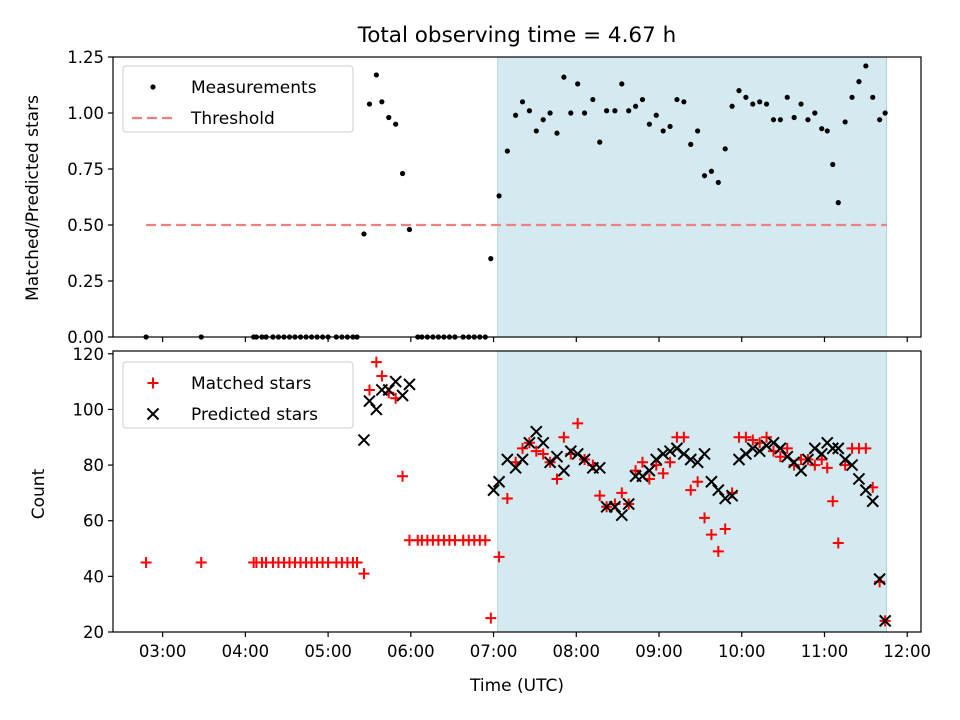  Describe the element at coordinates (251, 384) in the screenshot. I see `legend-label: Matched stars` at that location.